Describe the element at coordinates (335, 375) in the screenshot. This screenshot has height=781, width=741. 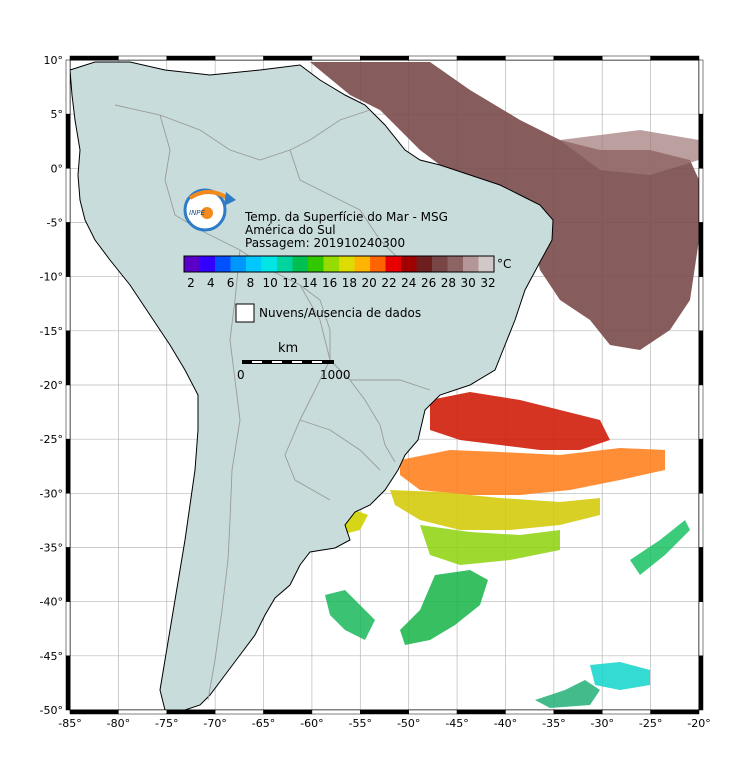
I see `scale-bar-end: 1000` at that location.